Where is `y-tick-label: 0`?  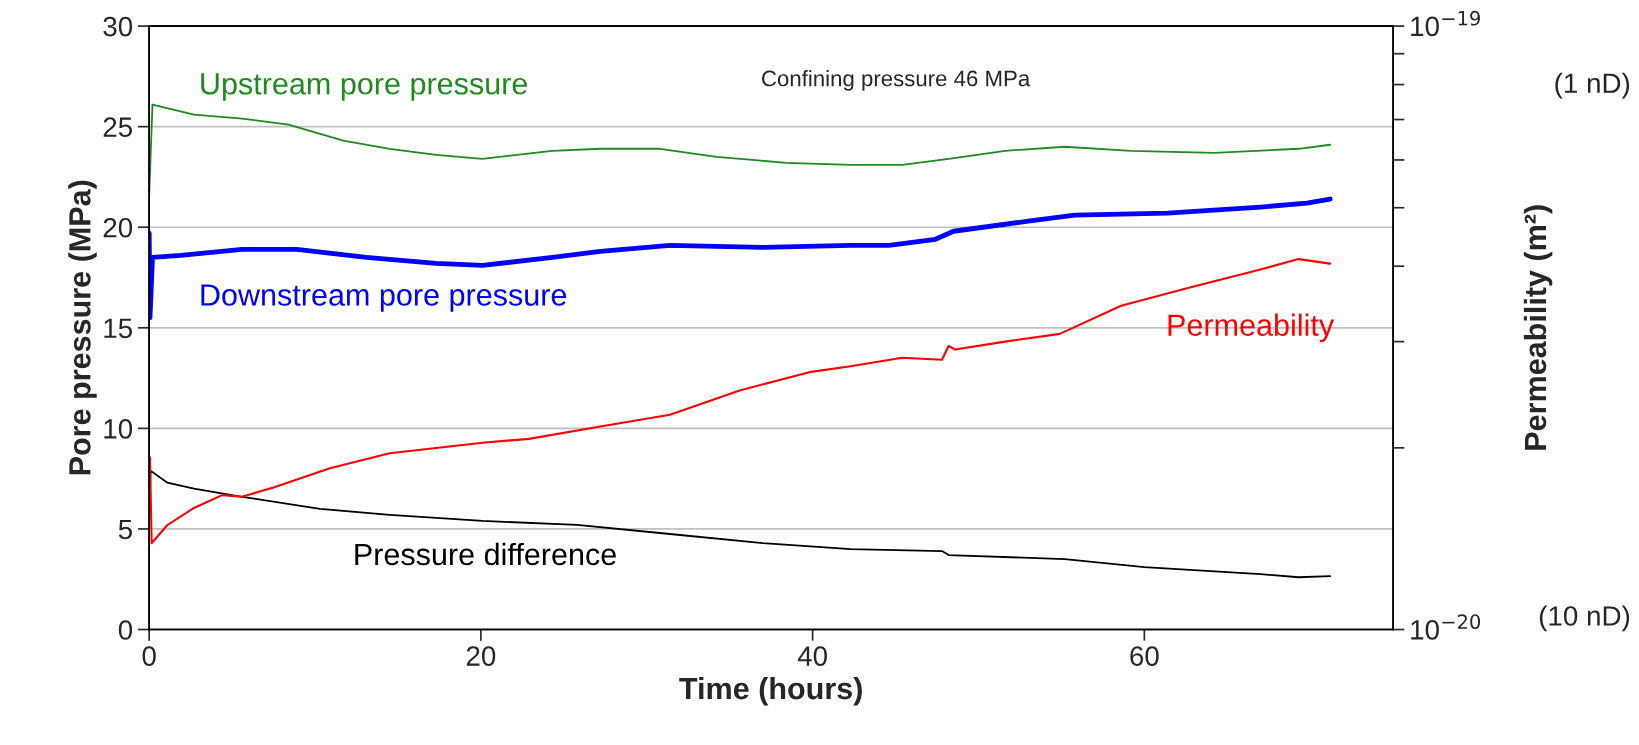
y-tick-label: 0 is located at coordinates (125, 630).